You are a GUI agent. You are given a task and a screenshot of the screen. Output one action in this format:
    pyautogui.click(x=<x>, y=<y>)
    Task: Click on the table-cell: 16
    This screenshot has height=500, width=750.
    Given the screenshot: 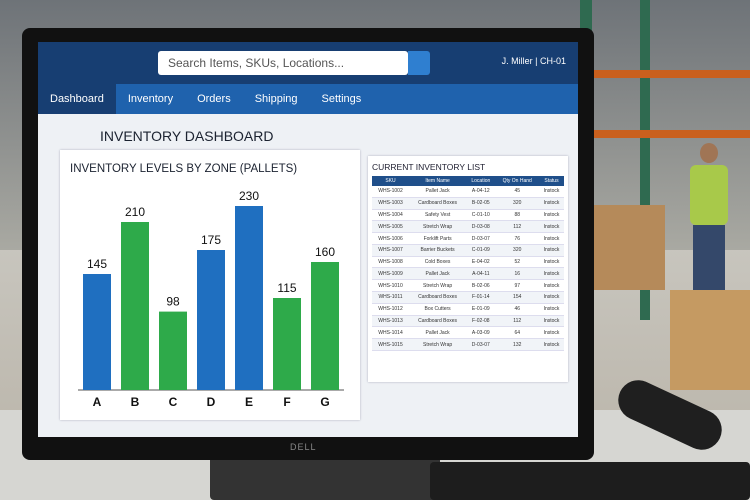 What is the action you would take?
    pyautogui.click(x=517, y=274)
    